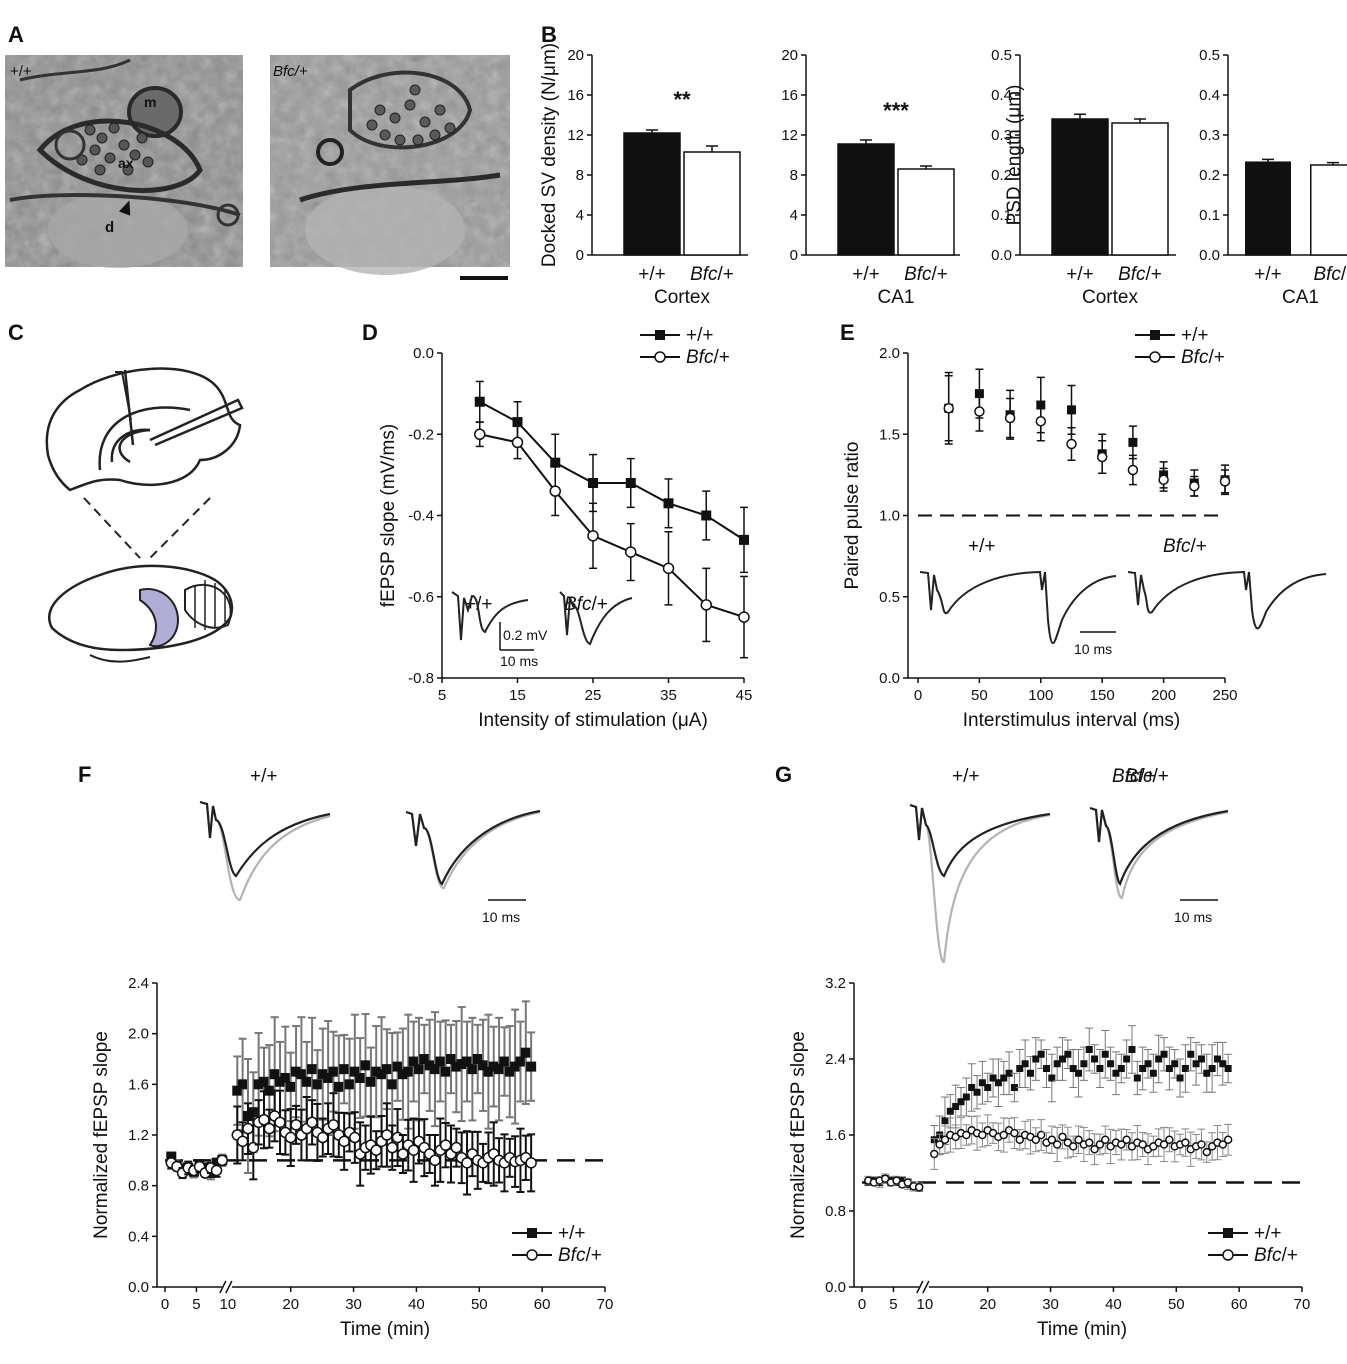 The height and width of the screenshot is (1364, 1347). I want to click on y-tick-label: 0.1, so click(1209, 215).